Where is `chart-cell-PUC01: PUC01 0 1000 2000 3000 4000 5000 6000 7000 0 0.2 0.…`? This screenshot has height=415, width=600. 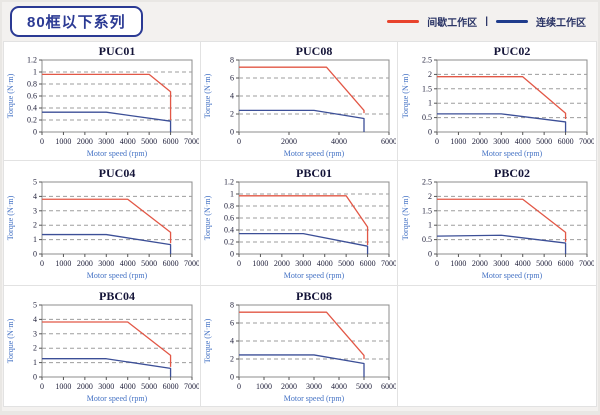 chart-cell-PUC01: PUC01 0 1000 2000 3000 4000 5000 6000 7000 0 0.2 0.… is located at coordinates (102, 101).